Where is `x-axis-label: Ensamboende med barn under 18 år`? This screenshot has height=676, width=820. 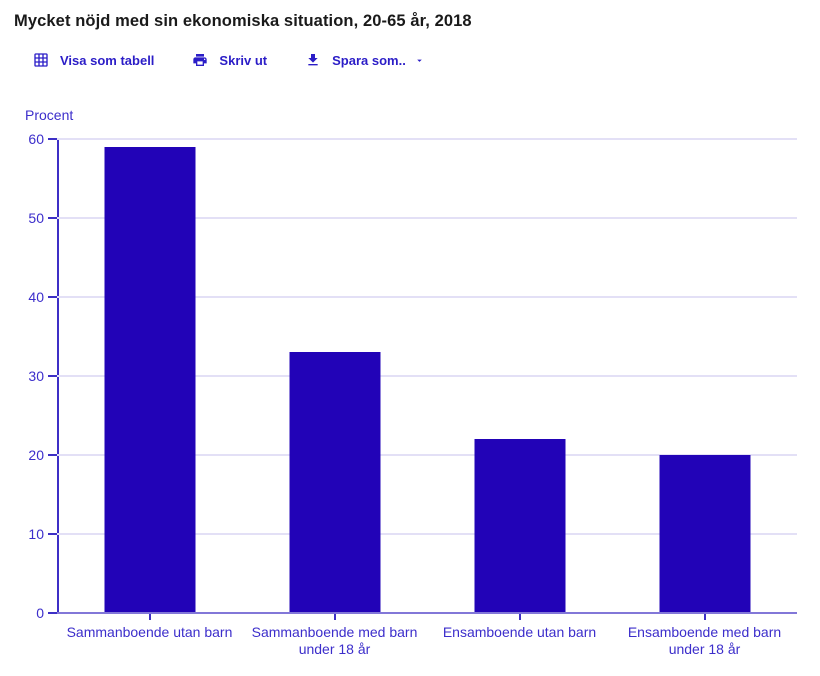 x-axis-label: Ensamboende med barn under 18 år is located at coordinates (704, 640).